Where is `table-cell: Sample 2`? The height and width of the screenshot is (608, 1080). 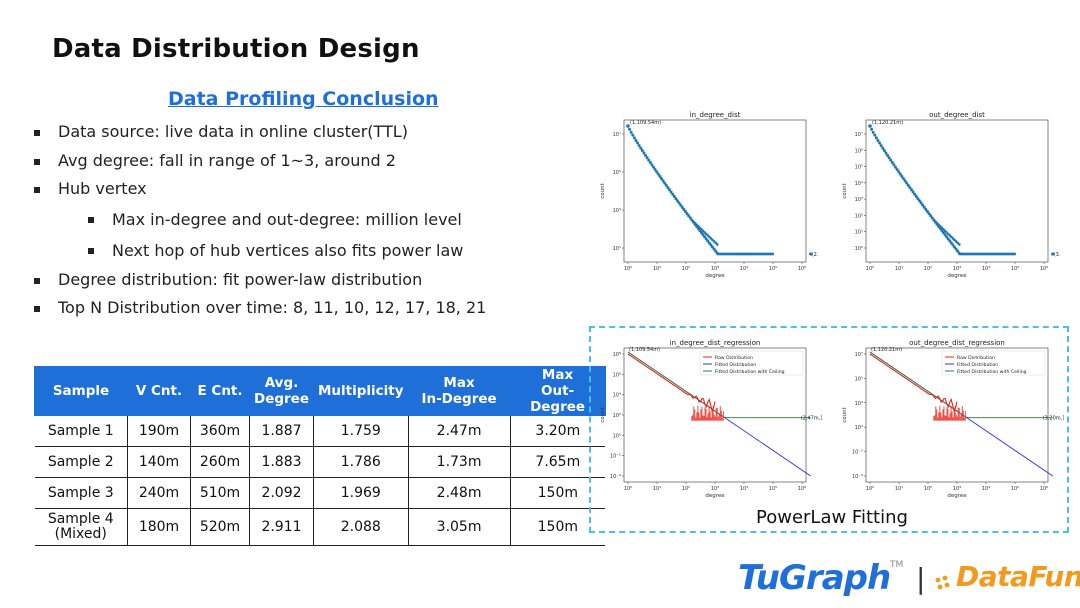 table-cell: Sample 2 is located at coordinates (81, 462).